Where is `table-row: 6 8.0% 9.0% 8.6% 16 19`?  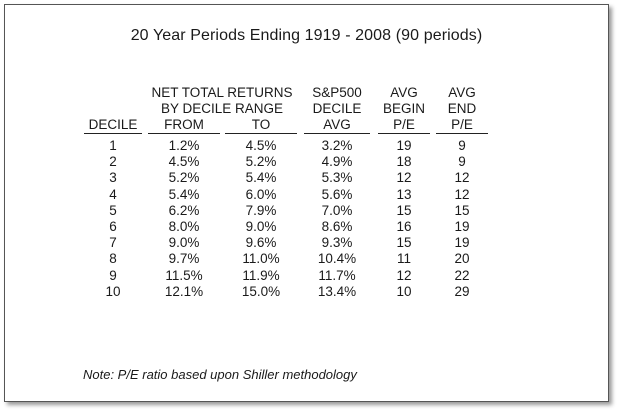
table-row: 6 8.0% 9.0% 8.6% 16 19 is located at coordinates (286, 227).